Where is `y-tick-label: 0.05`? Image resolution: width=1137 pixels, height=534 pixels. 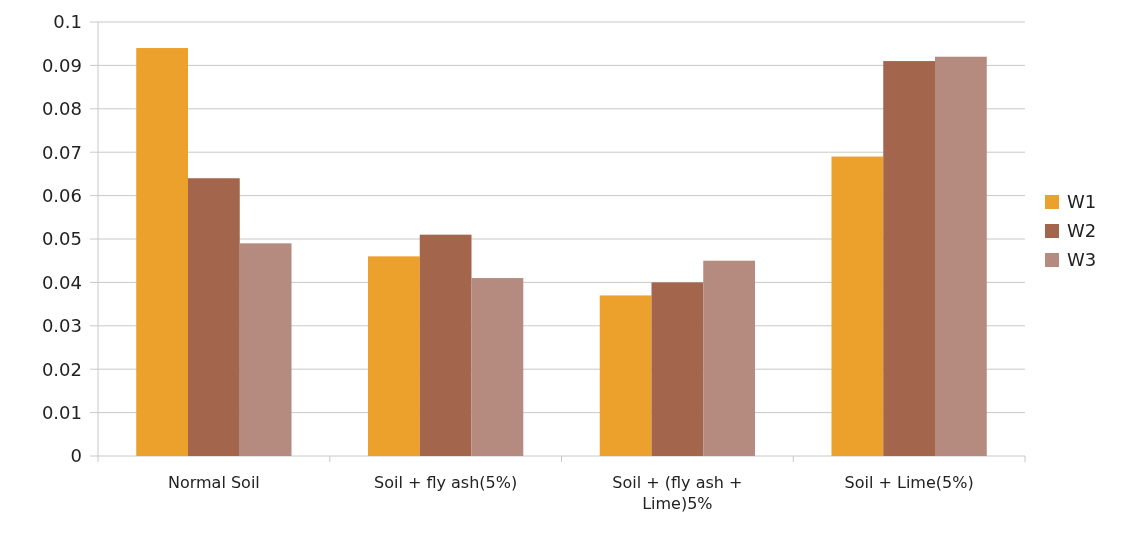 y-tick-label: 0.05 is located at coordinates (61, 239).